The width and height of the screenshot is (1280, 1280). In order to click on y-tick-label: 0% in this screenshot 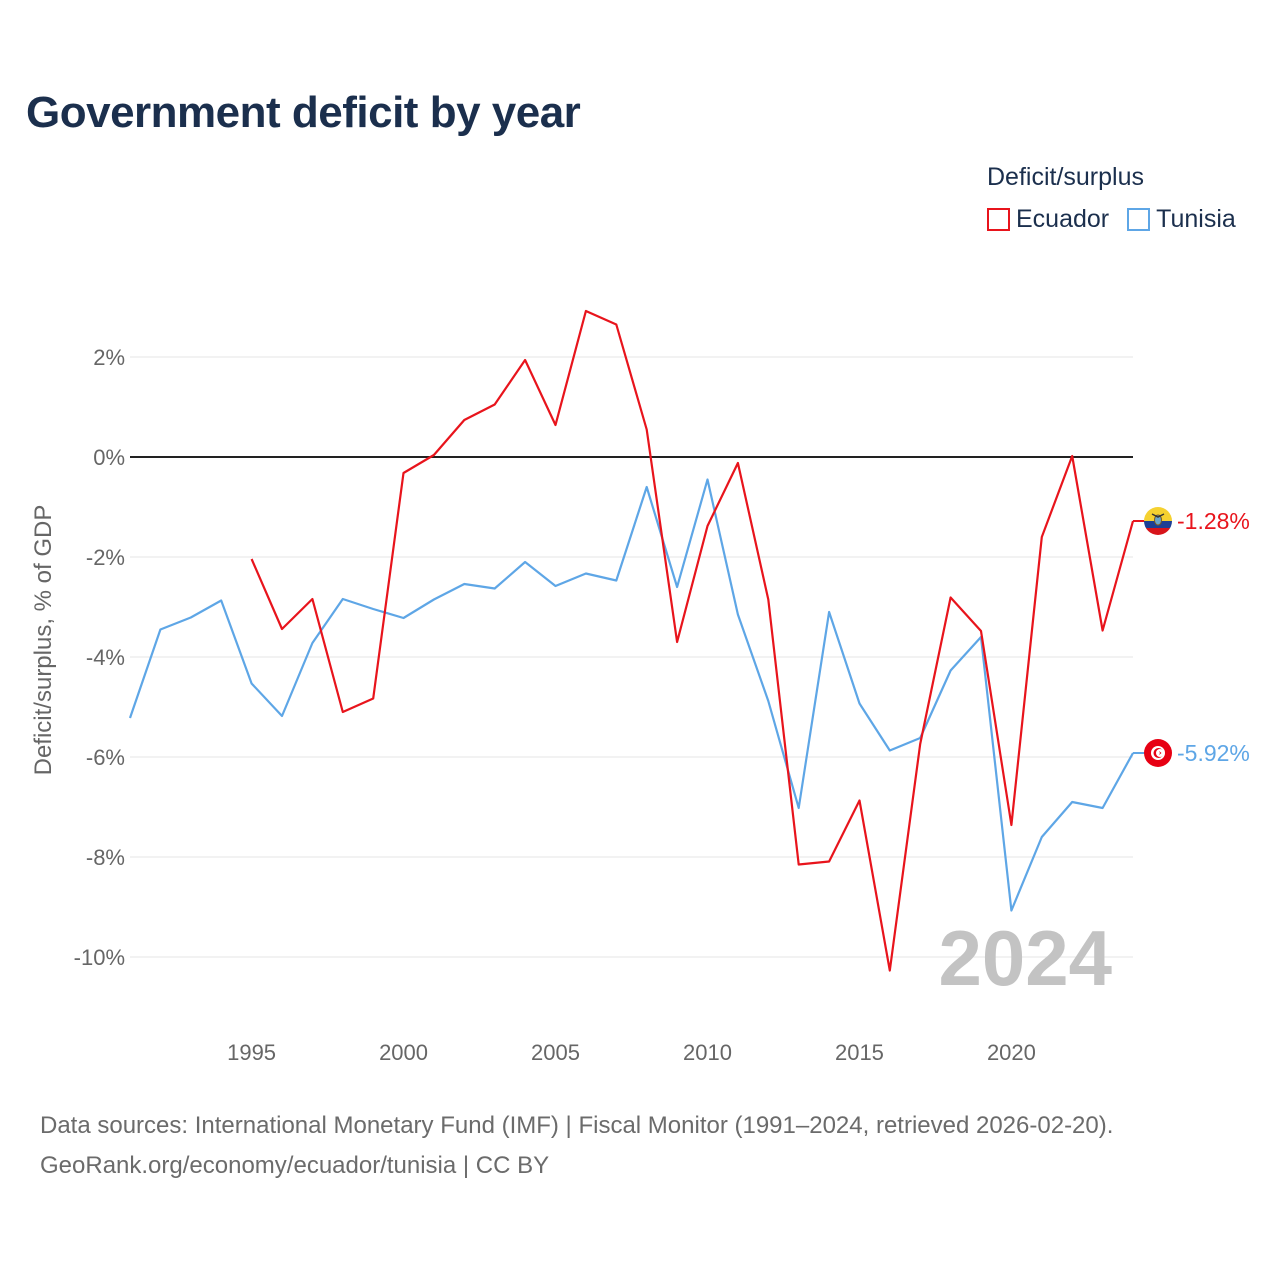, I will do `click(109, 457)`.